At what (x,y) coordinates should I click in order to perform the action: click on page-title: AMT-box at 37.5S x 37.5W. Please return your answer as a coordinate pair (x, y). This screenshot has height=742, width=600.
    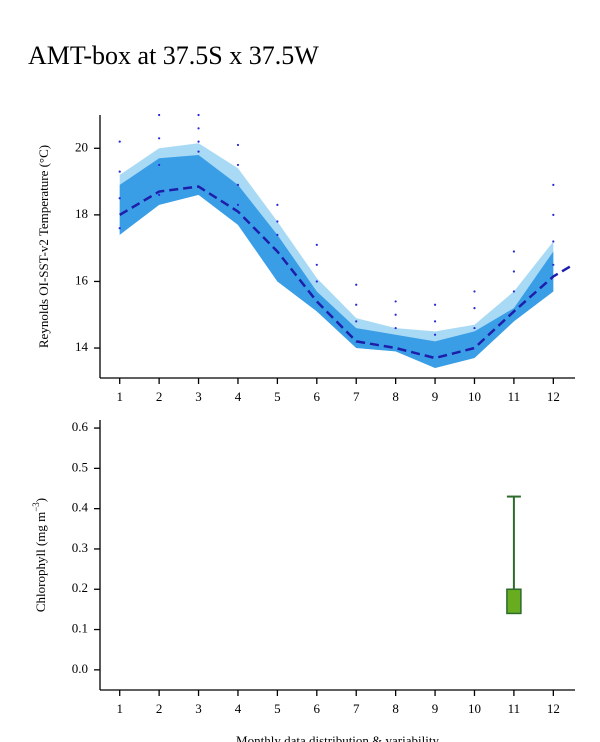
    Looking at the image, I should click on (173, 55).